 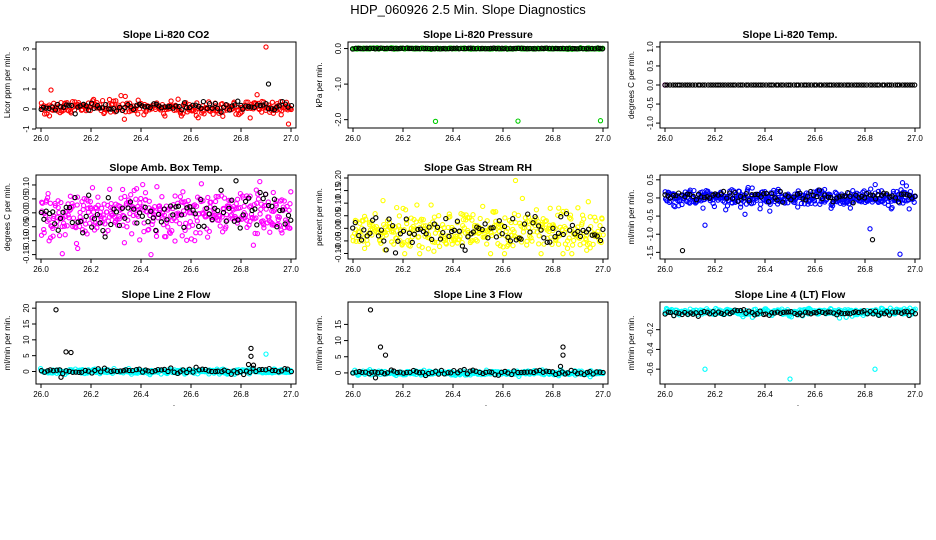 I want to click on chart-title: Slope Li-820 CO2, so click(x=166, y=35).